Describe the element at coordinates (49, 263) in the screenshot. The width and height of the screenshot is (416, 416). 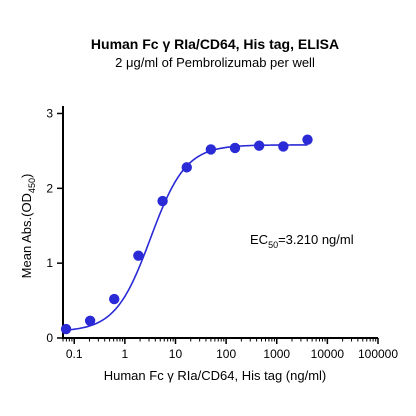
I see `y-tick-label: 1` at that location.